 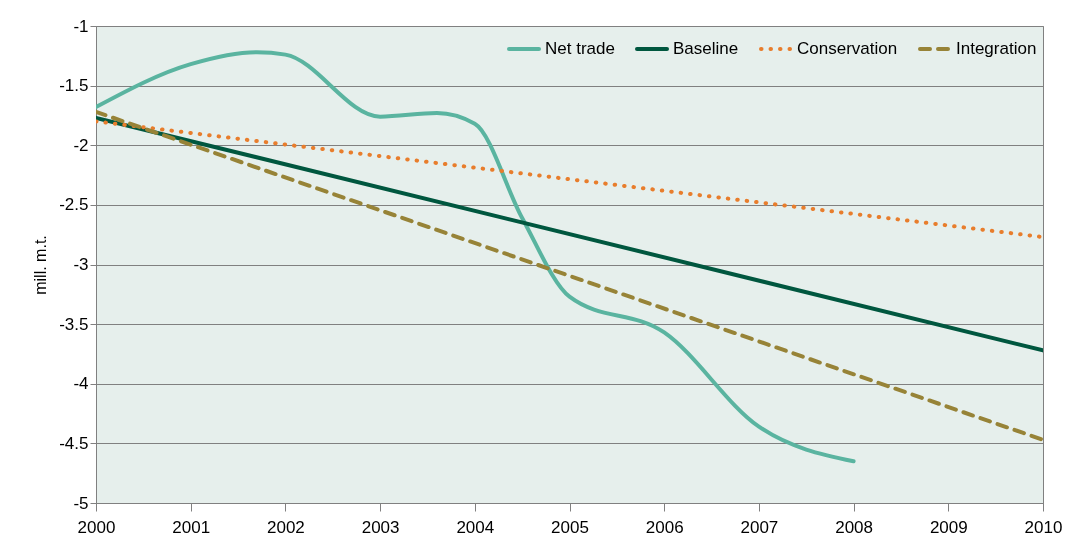 What do you see at coordinates (706, 48) in the screenshot?
I see `legend-label: Baseline` at bounding box center [706, 48].